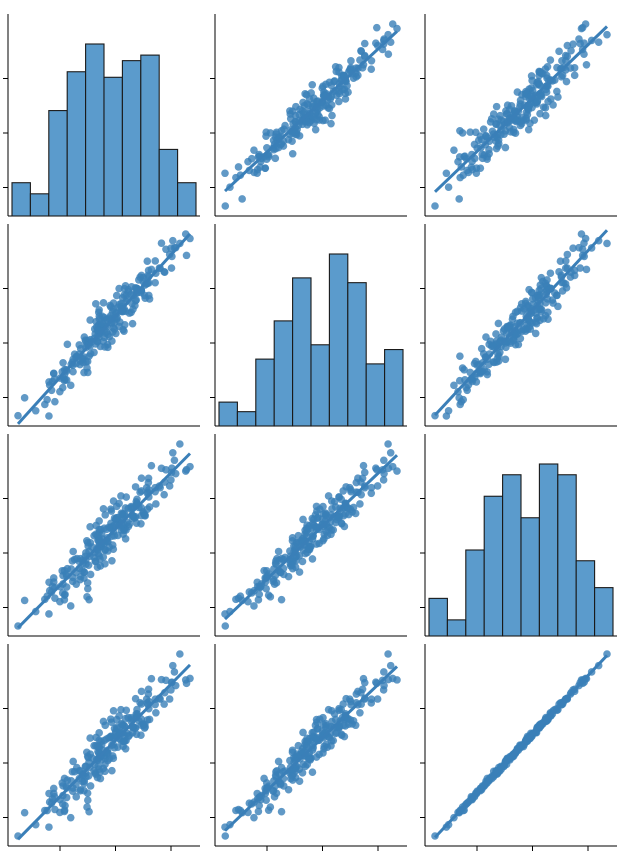 The image size is (622, 852). I want to click on panel-r1-c2, so click(518, 325).